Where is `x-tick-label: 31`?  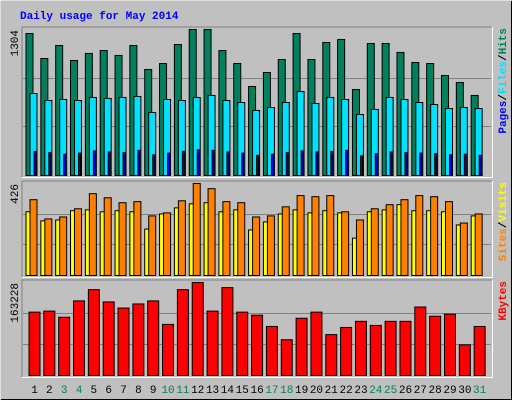 x-tick-label: 31 is located at coordinates (480, 391).